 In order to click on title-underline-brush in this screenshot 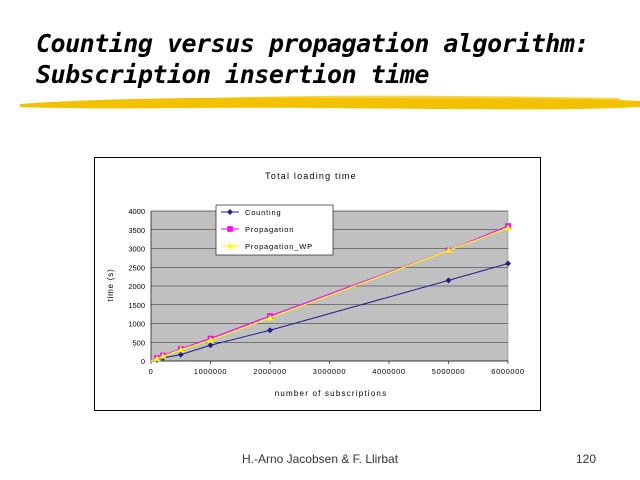, I will do `click(330, 102)`.